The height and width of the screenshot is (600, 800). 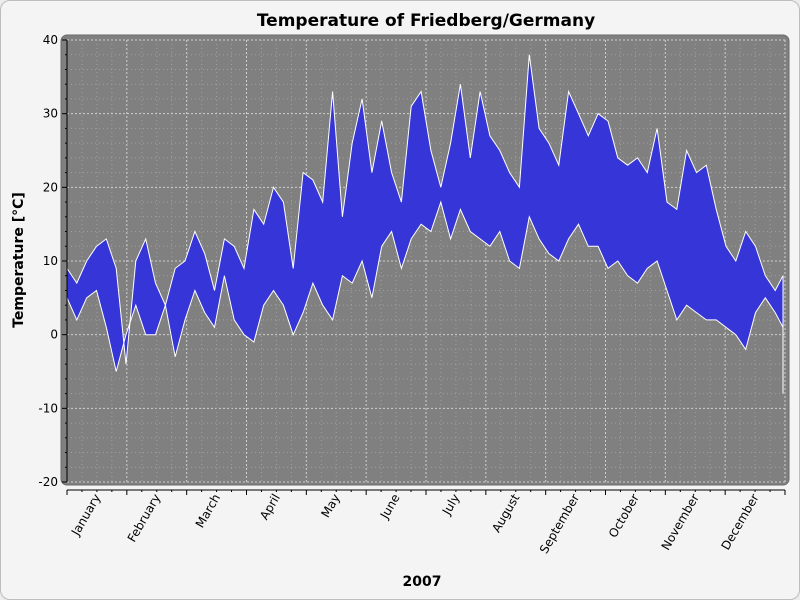 What do you see at coordinates (54, 335) in the screenshot?
I see `y-tick-label: 0` at bounding box center [54, 335].